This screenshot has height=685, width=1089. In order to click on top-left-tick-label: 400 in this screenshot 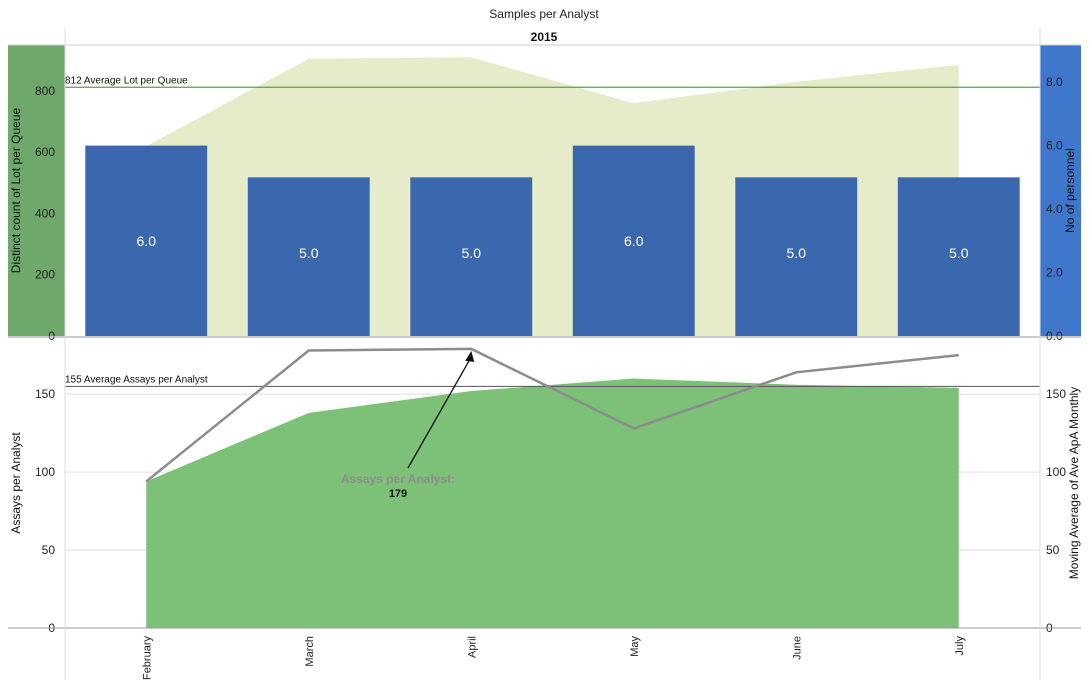, I will do `click(45, 213)`.